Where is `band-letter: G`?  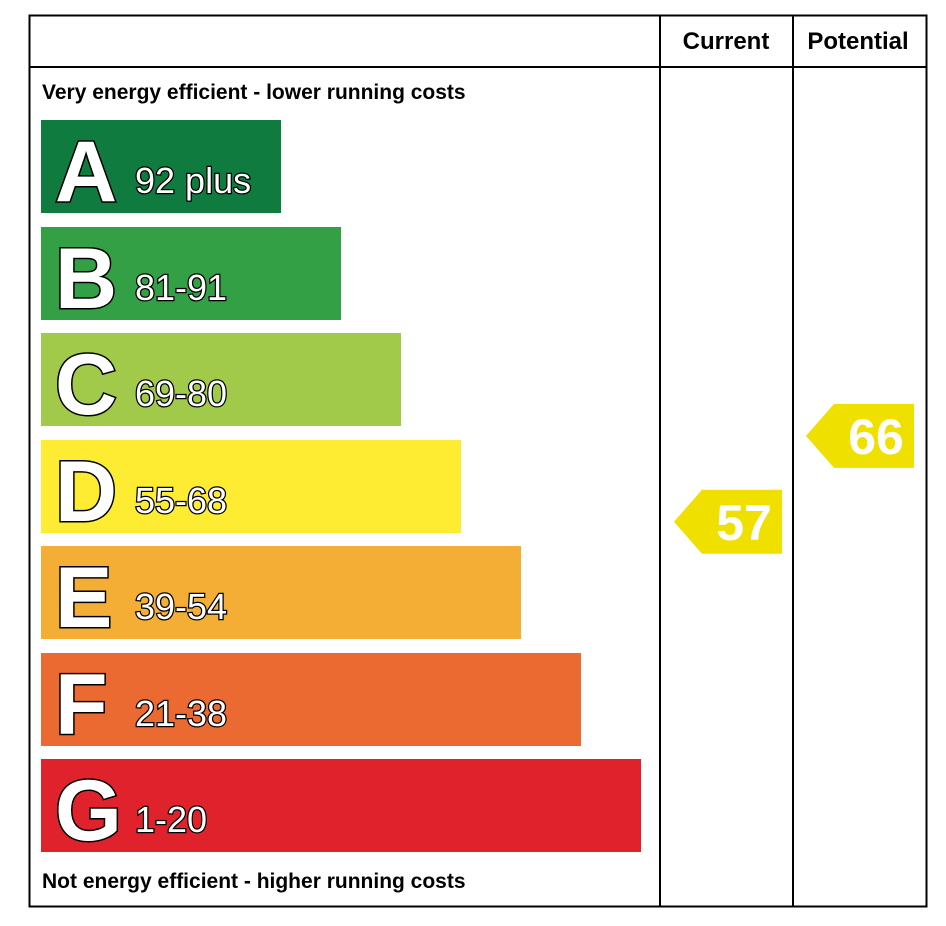 band-letter: G is located at coordinates (88, 811).